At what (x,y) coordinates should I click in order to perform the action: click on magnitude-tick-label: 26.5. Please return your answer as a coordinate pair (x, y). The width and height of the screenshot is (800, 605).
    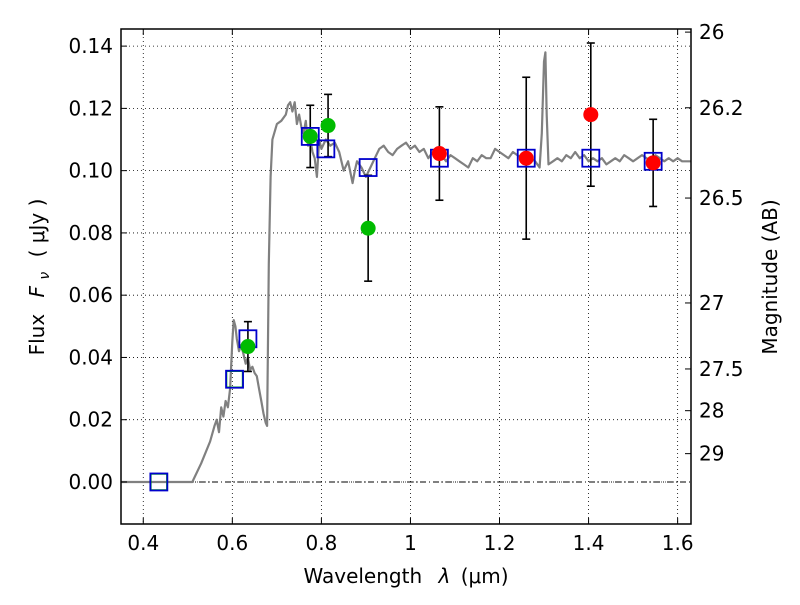
    Looking at the image, I should click on (721, 198).